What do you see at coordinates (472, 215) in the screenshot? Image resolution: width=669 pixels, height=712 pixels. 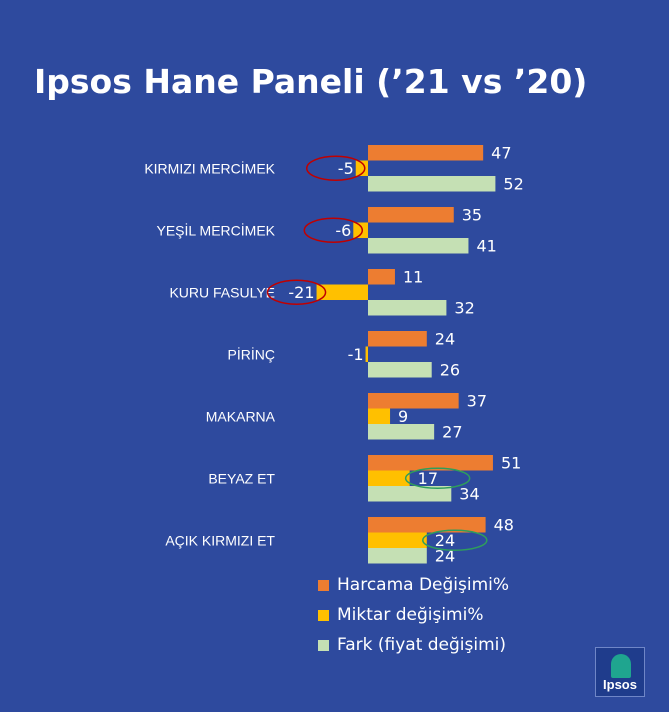 I see `data-label-harcama: 35` at bounding box center [472, 215].